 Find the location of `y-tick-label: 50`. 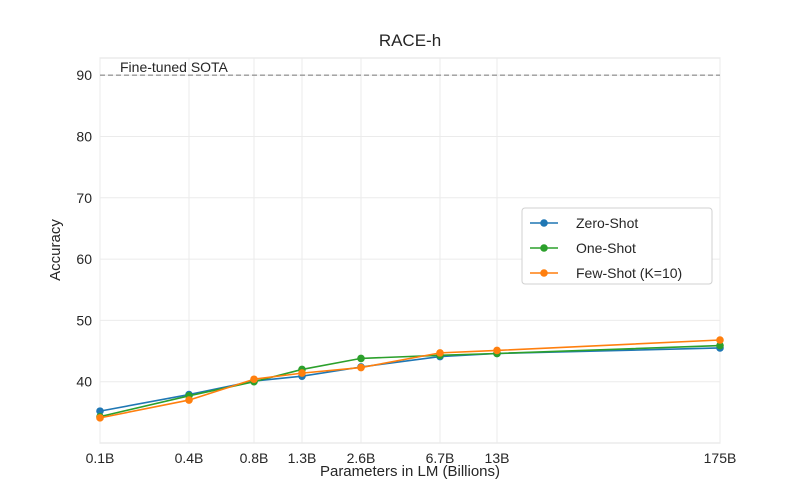

y-tick-label: 50 is located at coordinates (84, 320).